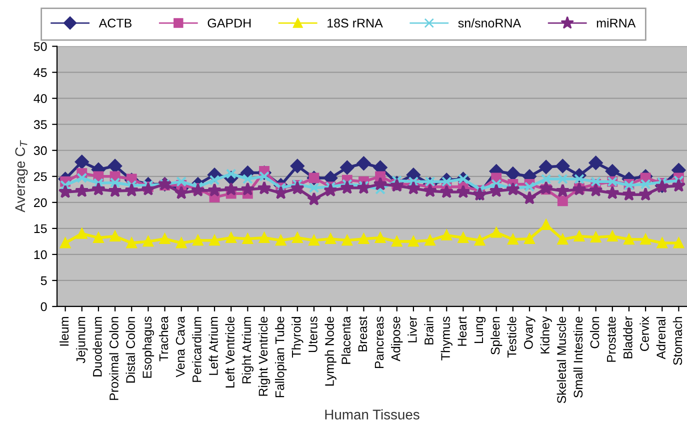  I want to click on x-tick-label: Testicle, so click(511, 337).